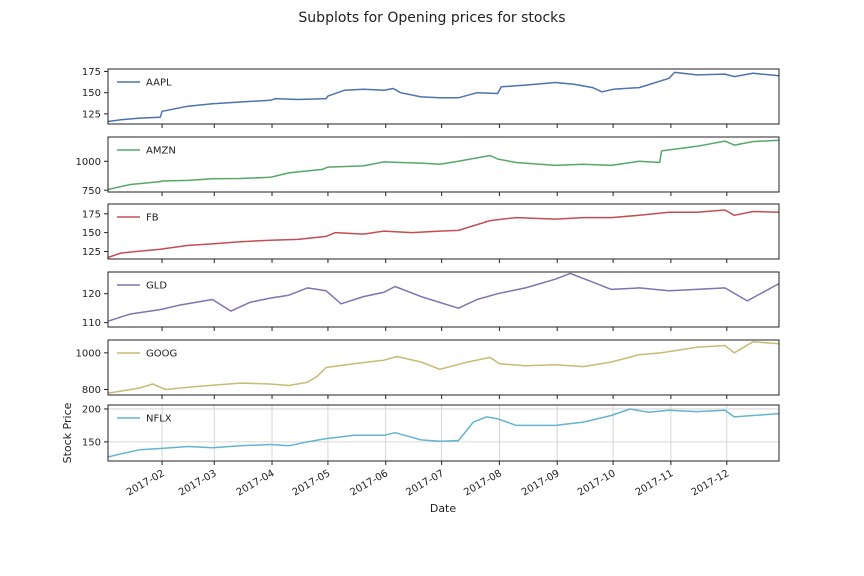 The width and height of the screenshot is (864, 576). What do you see at coordinates (67, 432) in the screenshot?
I see `y-axis-label: Stock Price` at bounding box center [67, 432].